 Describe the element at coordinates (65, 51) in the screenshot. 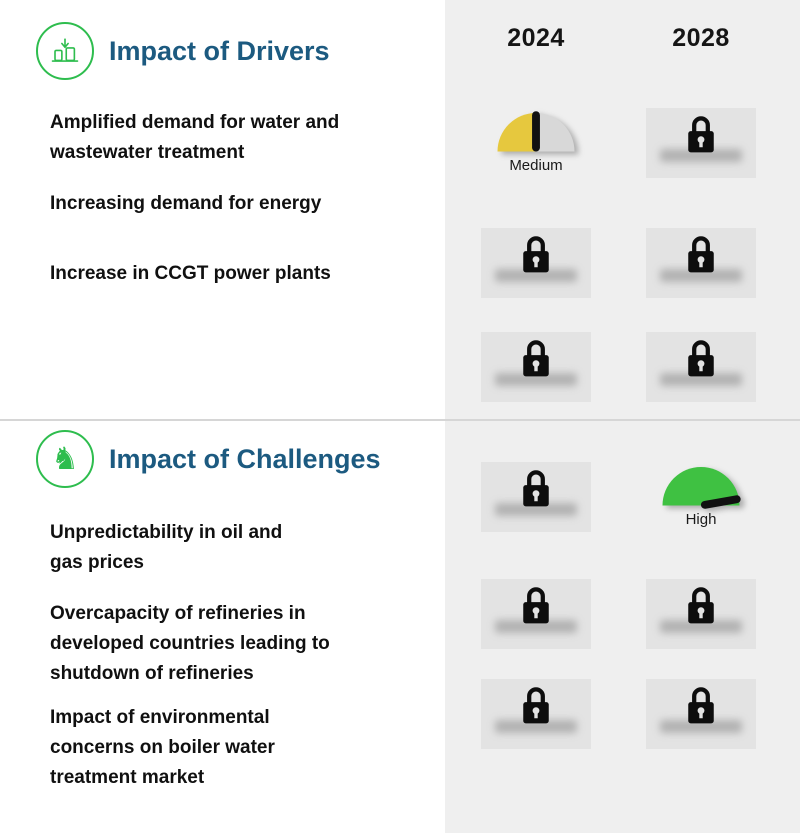

I see `water-treatment-plant-icon` at that location.